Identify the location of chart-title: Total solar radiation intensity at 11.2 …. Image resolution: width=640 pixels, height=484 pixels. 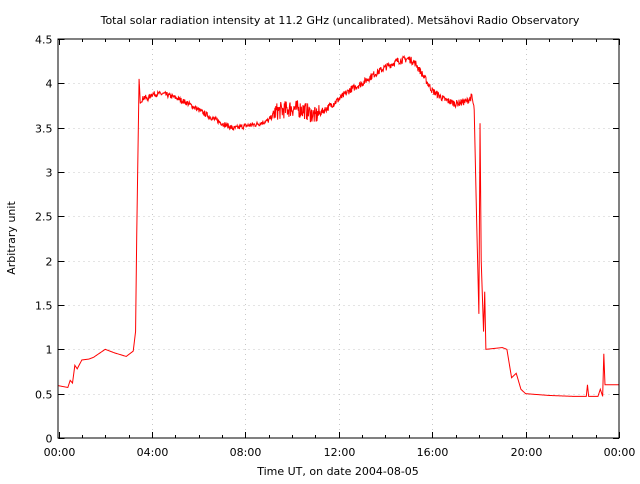
(340, 20).